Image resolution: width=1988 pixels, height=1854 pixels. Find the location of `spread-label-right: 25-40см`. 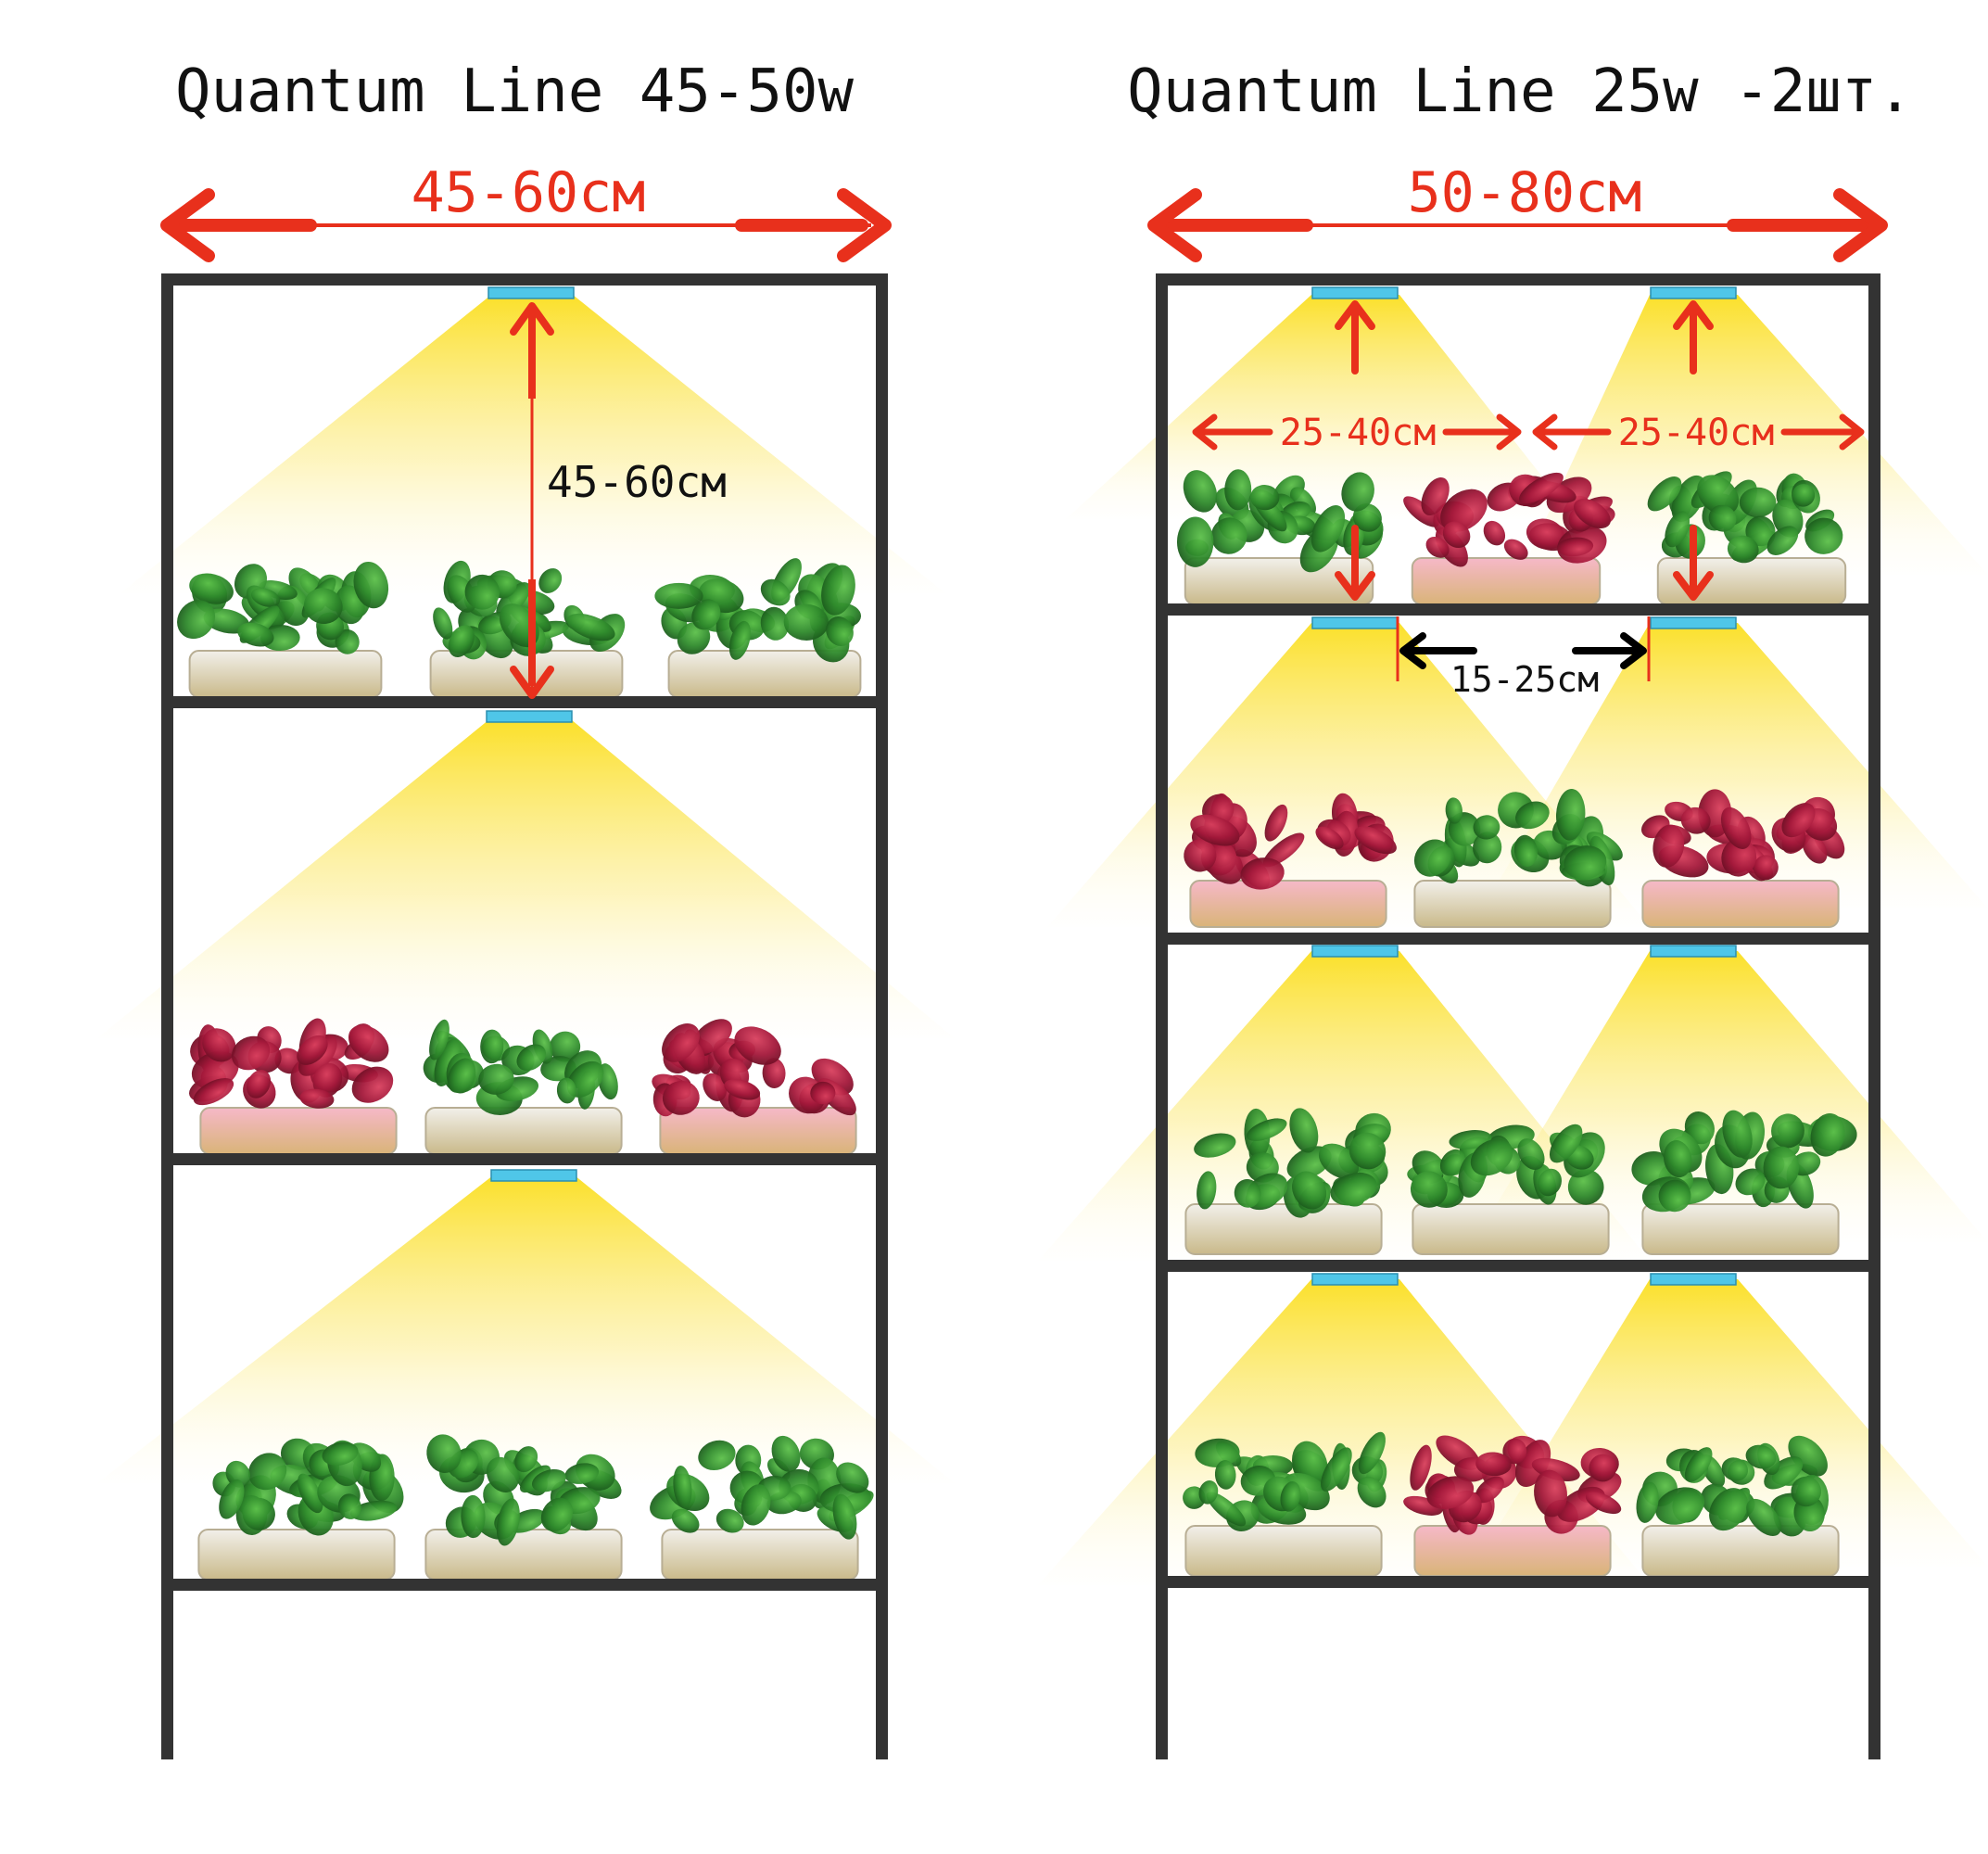

spread-label-right: 25-40см is located at coordinates (1696, 433).